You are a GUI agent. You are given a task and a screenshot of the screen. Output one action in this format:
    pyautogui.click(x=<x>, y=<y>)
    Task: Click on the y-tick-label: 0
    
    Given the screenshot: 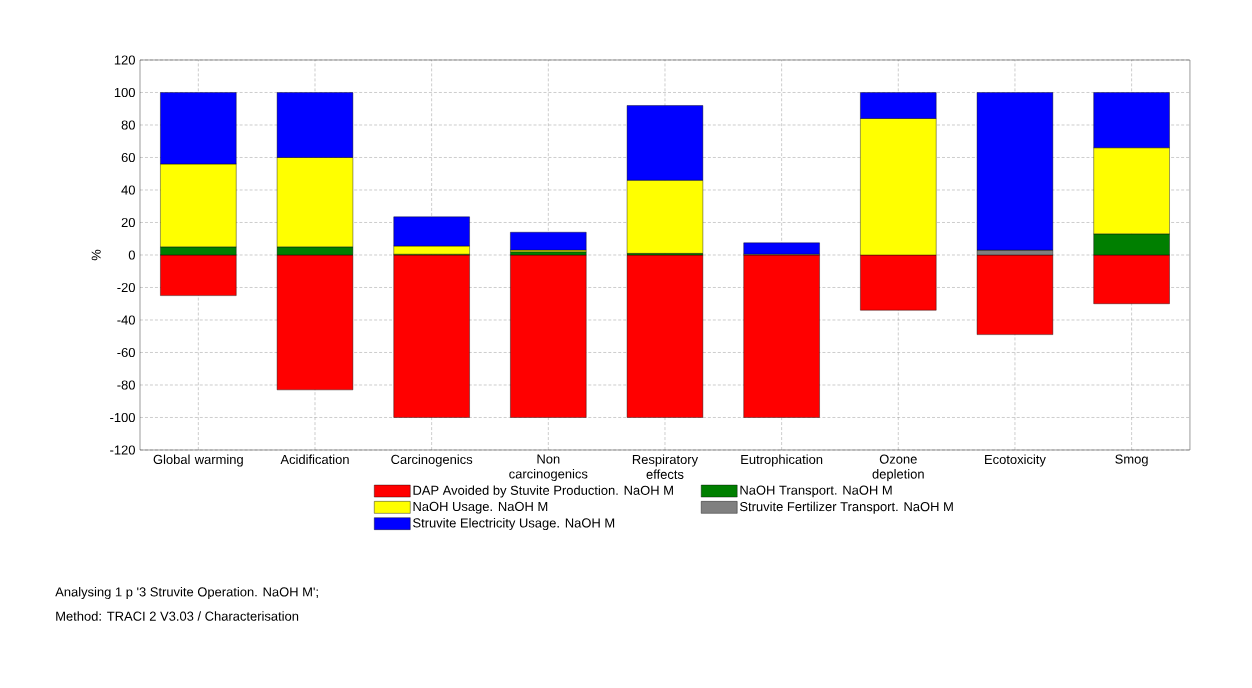 What is the action you would take?
    pyautogui.click(x=131, y=255)
    